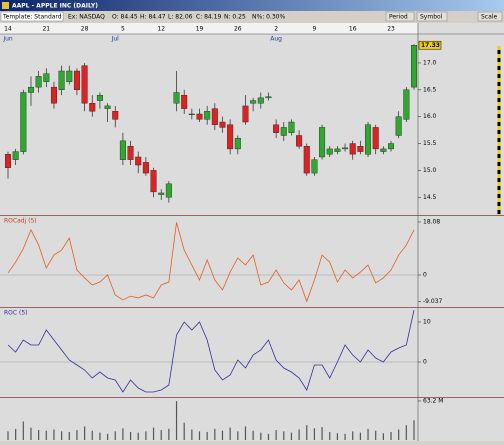 Image resolution: width=504 pixels, height=445 pixels. What do you see at coordinates (7, 39) in the screenshot?
I see `month-label: Jun` at bounding box center [7, 39].